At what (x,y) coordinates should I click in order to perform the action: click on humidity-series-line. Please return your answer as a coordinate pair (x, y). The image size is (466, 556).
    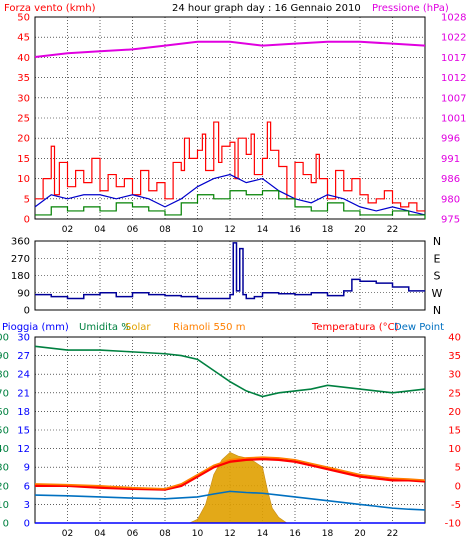
    Looking at the image, I should click on (230, 371).